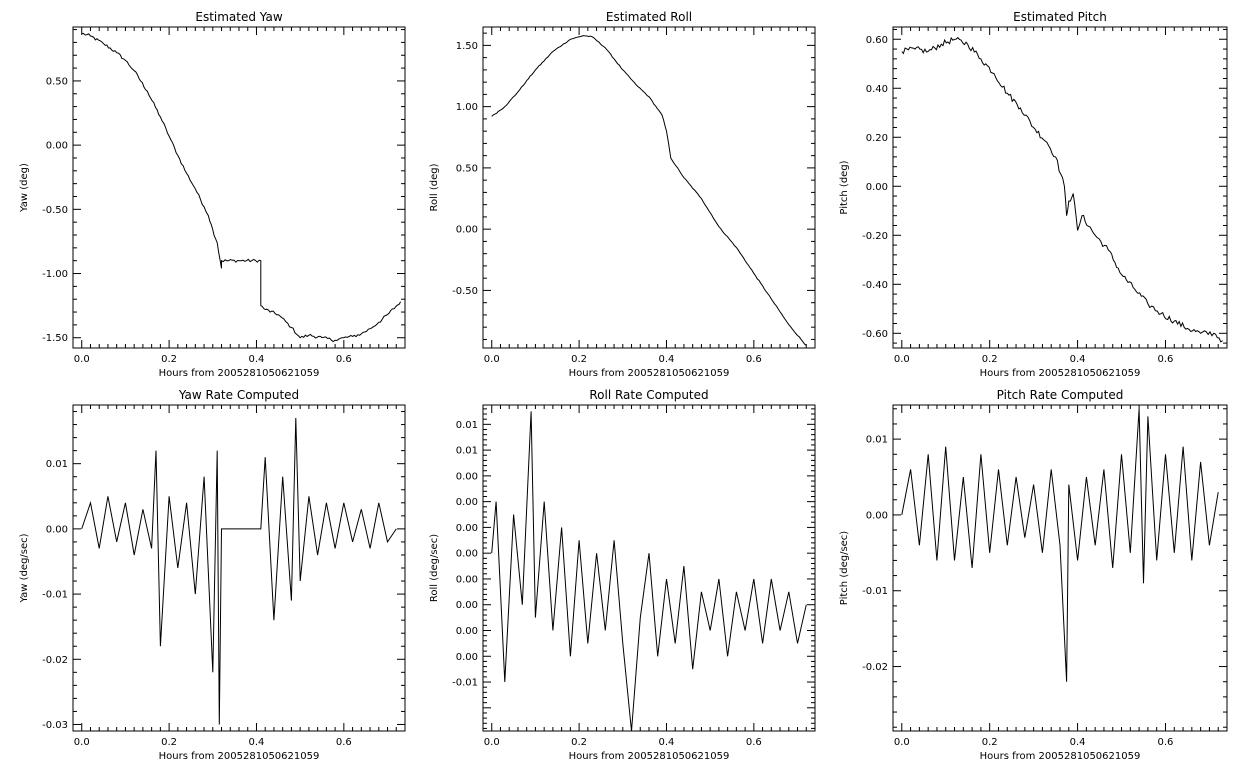 This screenshot has height=775, width=1250. Describe the element at coordinates (844, 568) in the screenshot. I see `y-axis-label: Pitch (deg/sec)` at that location.